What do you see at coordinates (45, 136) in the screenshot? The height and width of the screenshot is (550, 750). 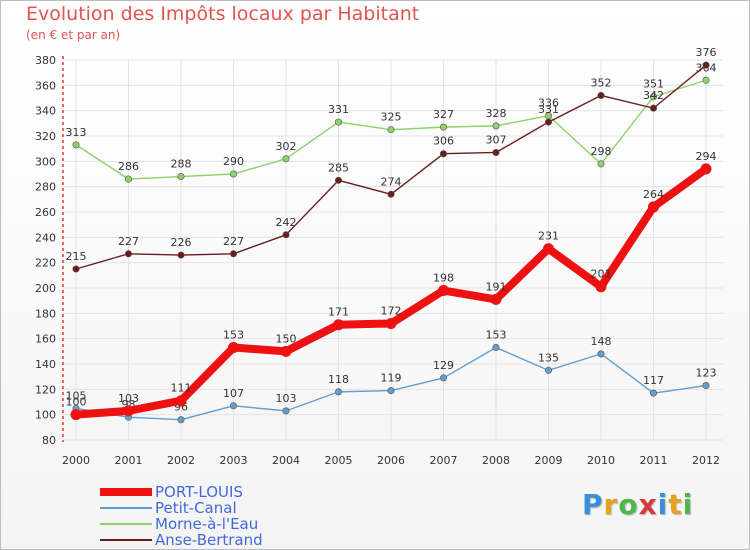 I see `y-tick-label: 320` at bounding box center [45, 136].